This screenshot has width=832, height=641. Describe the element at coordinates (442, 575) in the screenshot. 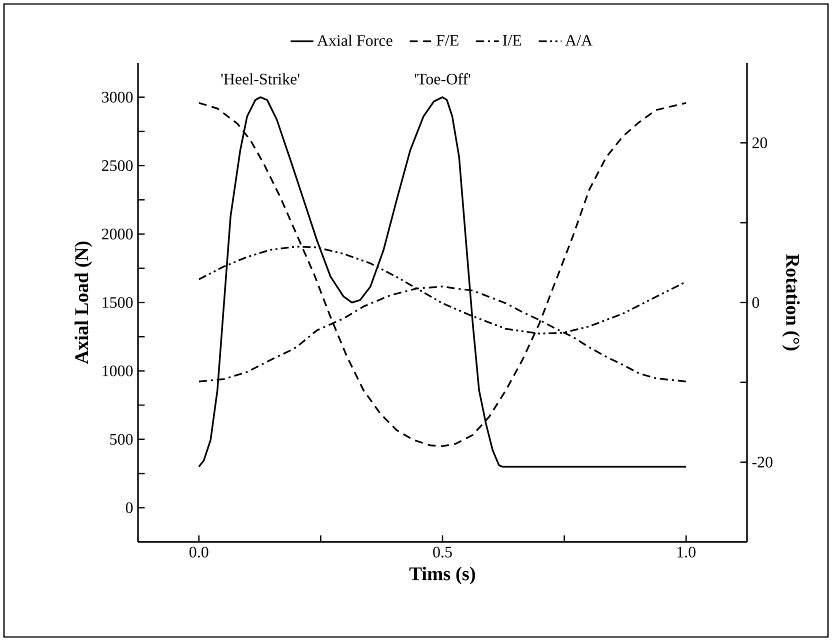

I see `x-axis-title: Tims (s)` at that location.